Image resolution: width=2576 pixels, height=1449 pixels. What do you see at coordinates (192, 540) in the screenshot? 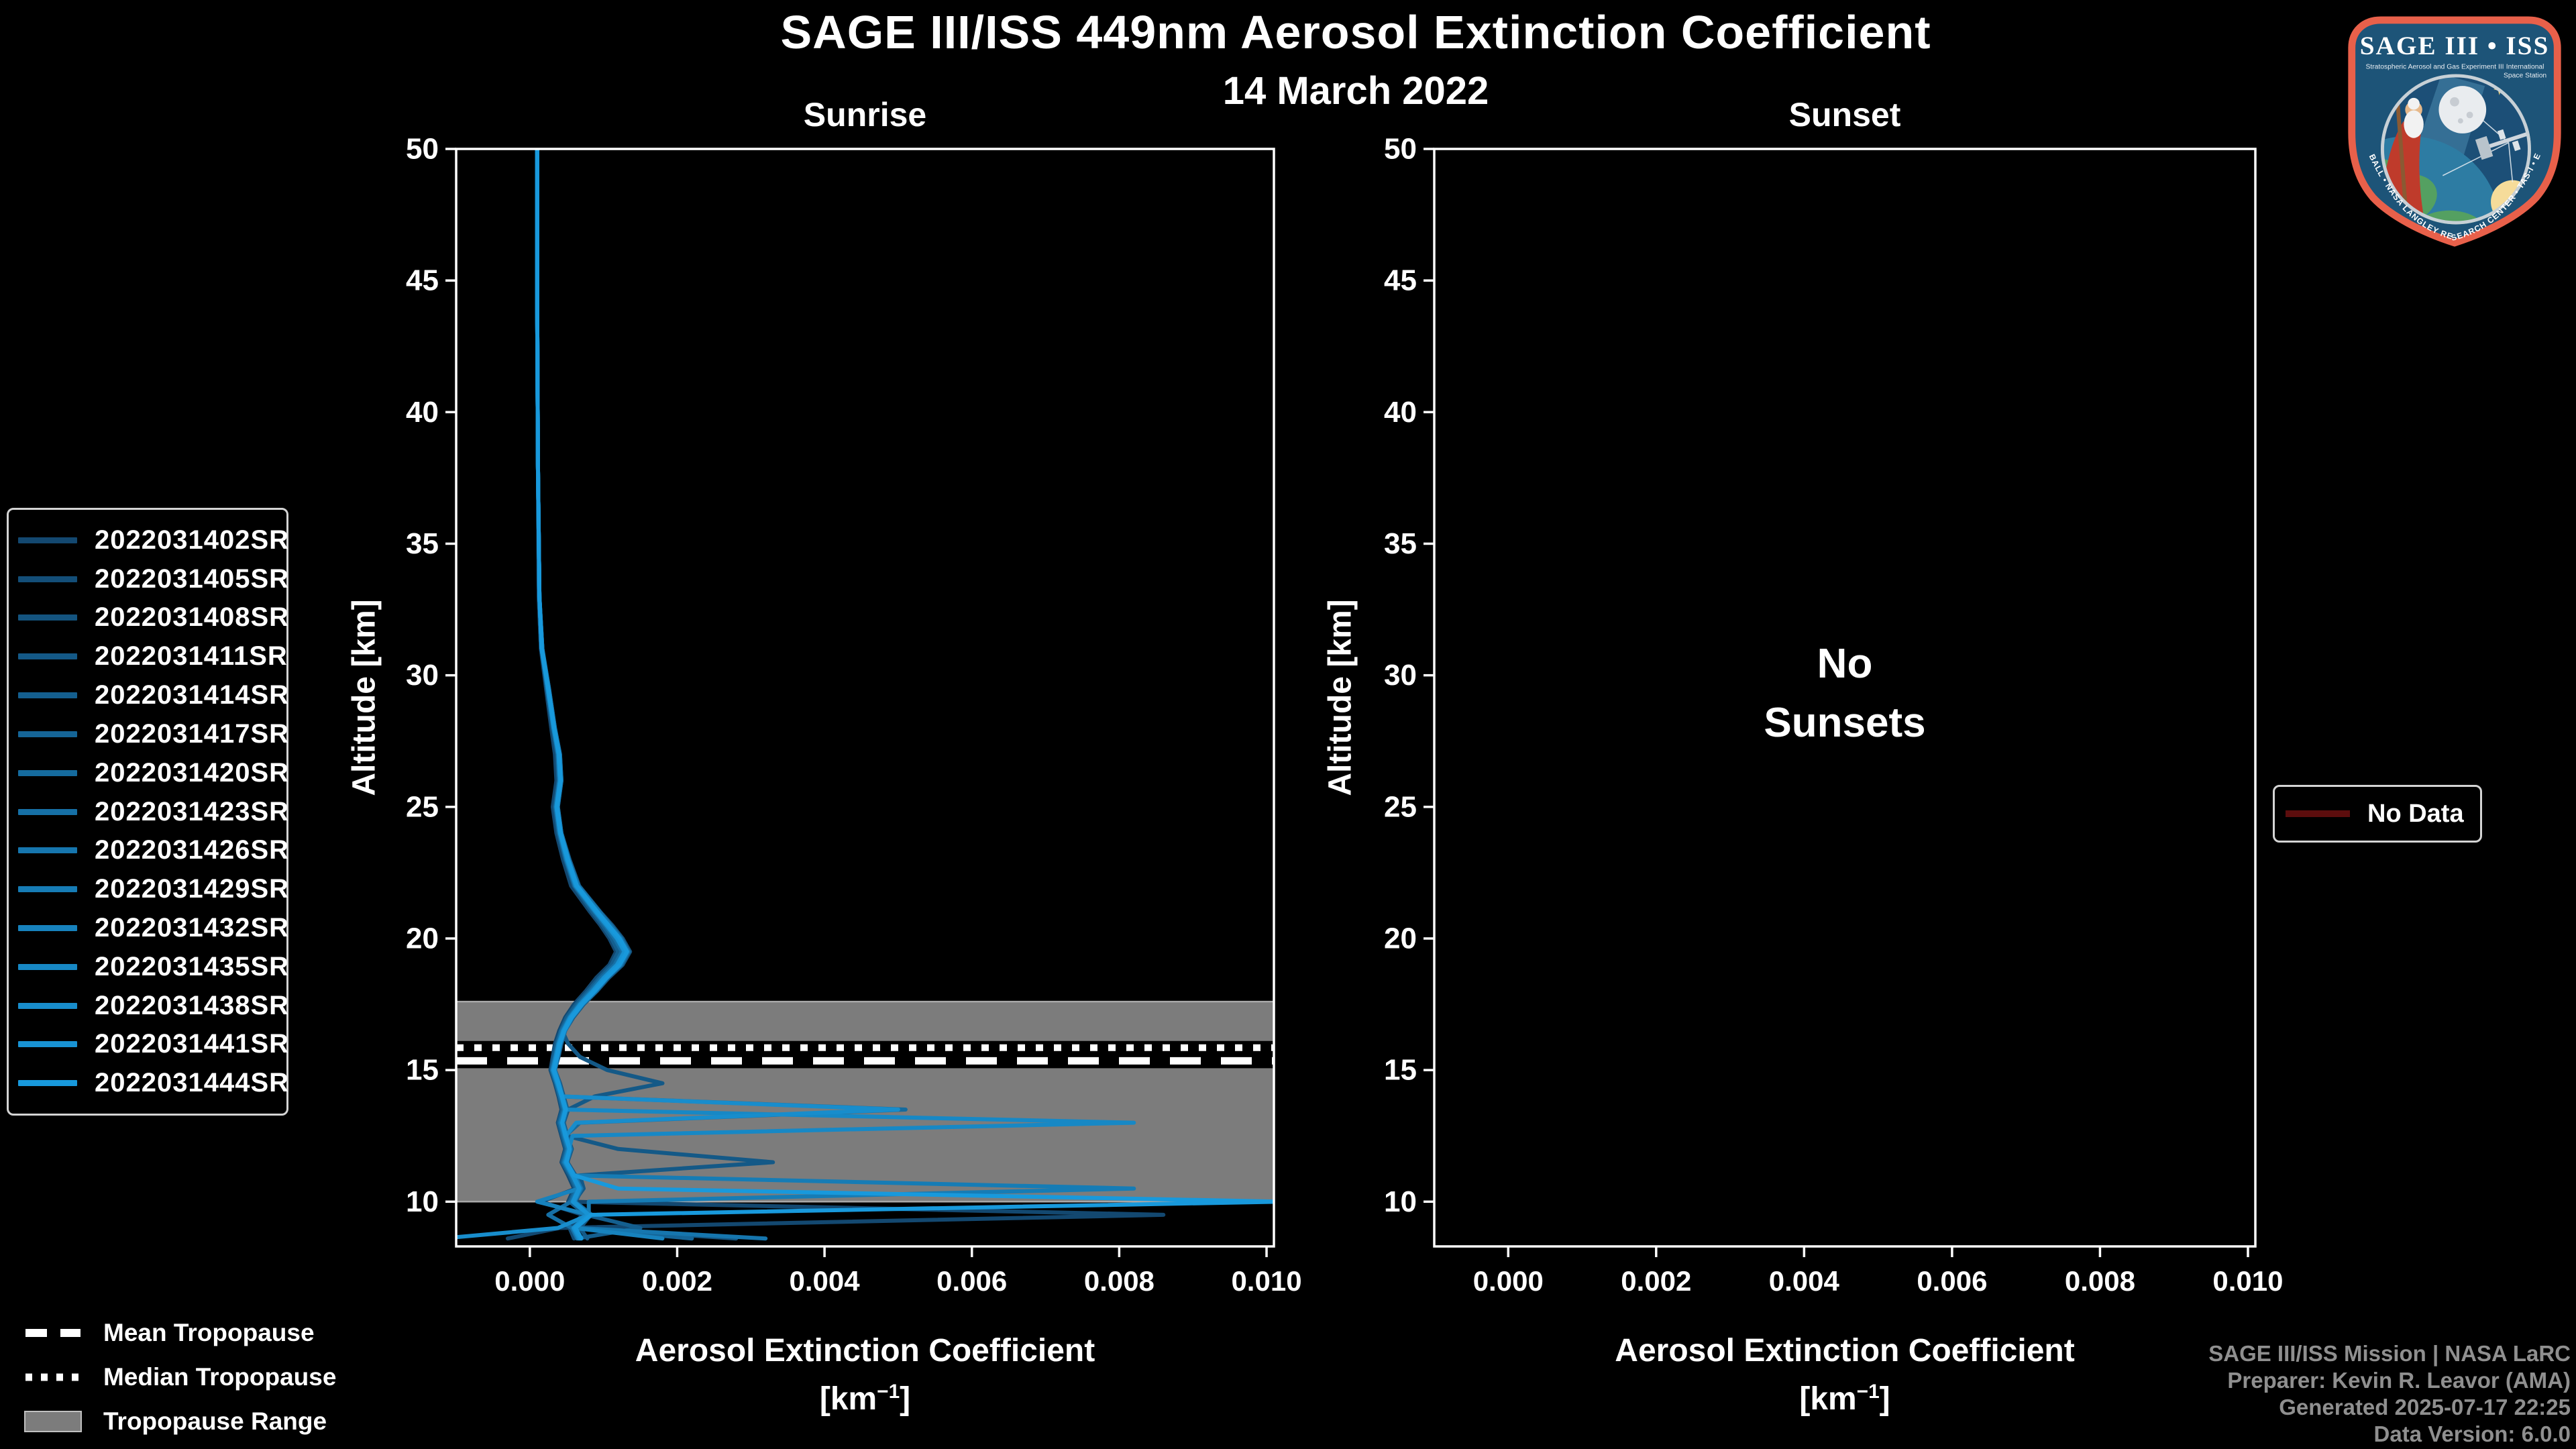
I see `event-legend-label: 2022031402SR` at bounding box center [192, 540].